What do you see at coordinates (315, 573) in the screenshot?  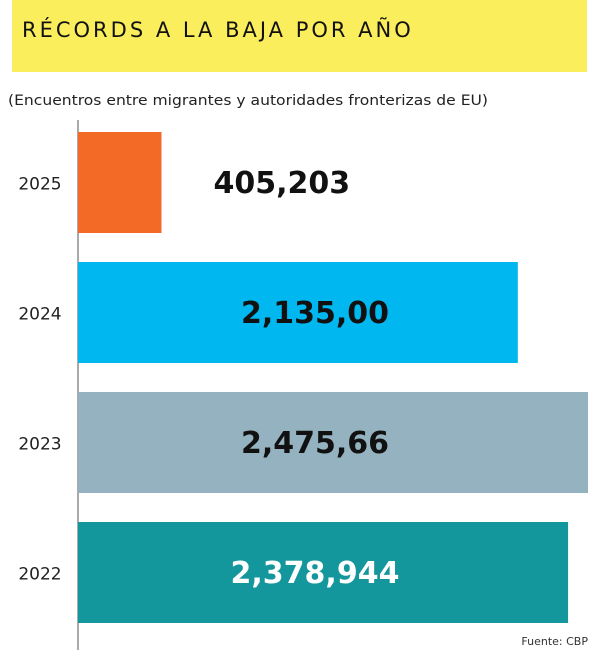 I see `value-label: 2,378,944` at bounding box center [315, 573].